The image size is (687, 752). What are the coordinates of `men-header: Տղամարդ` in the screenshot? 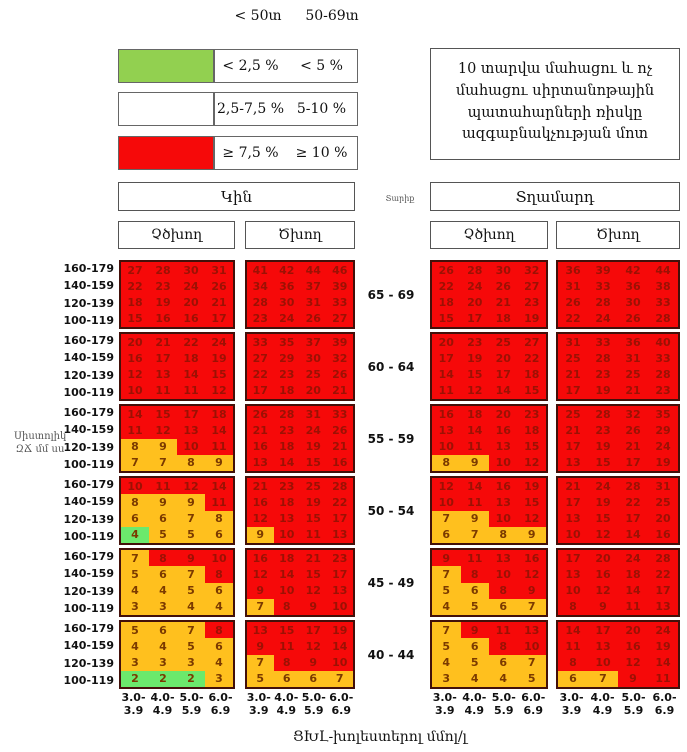 It's located at (555, 196).